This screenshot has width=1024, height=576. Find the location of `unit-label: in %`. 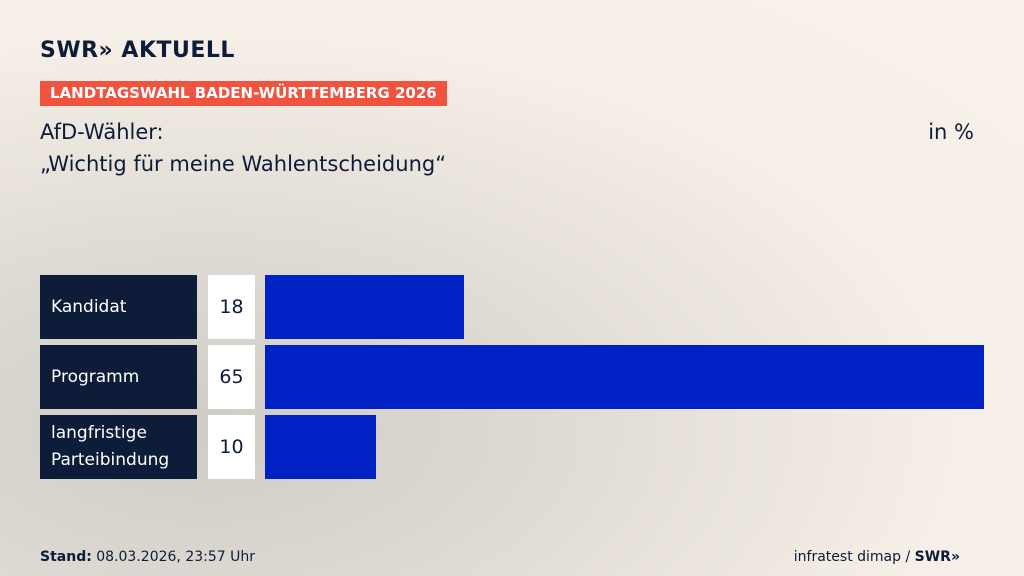

unit-label: in % is located at coordinates (951, 132).